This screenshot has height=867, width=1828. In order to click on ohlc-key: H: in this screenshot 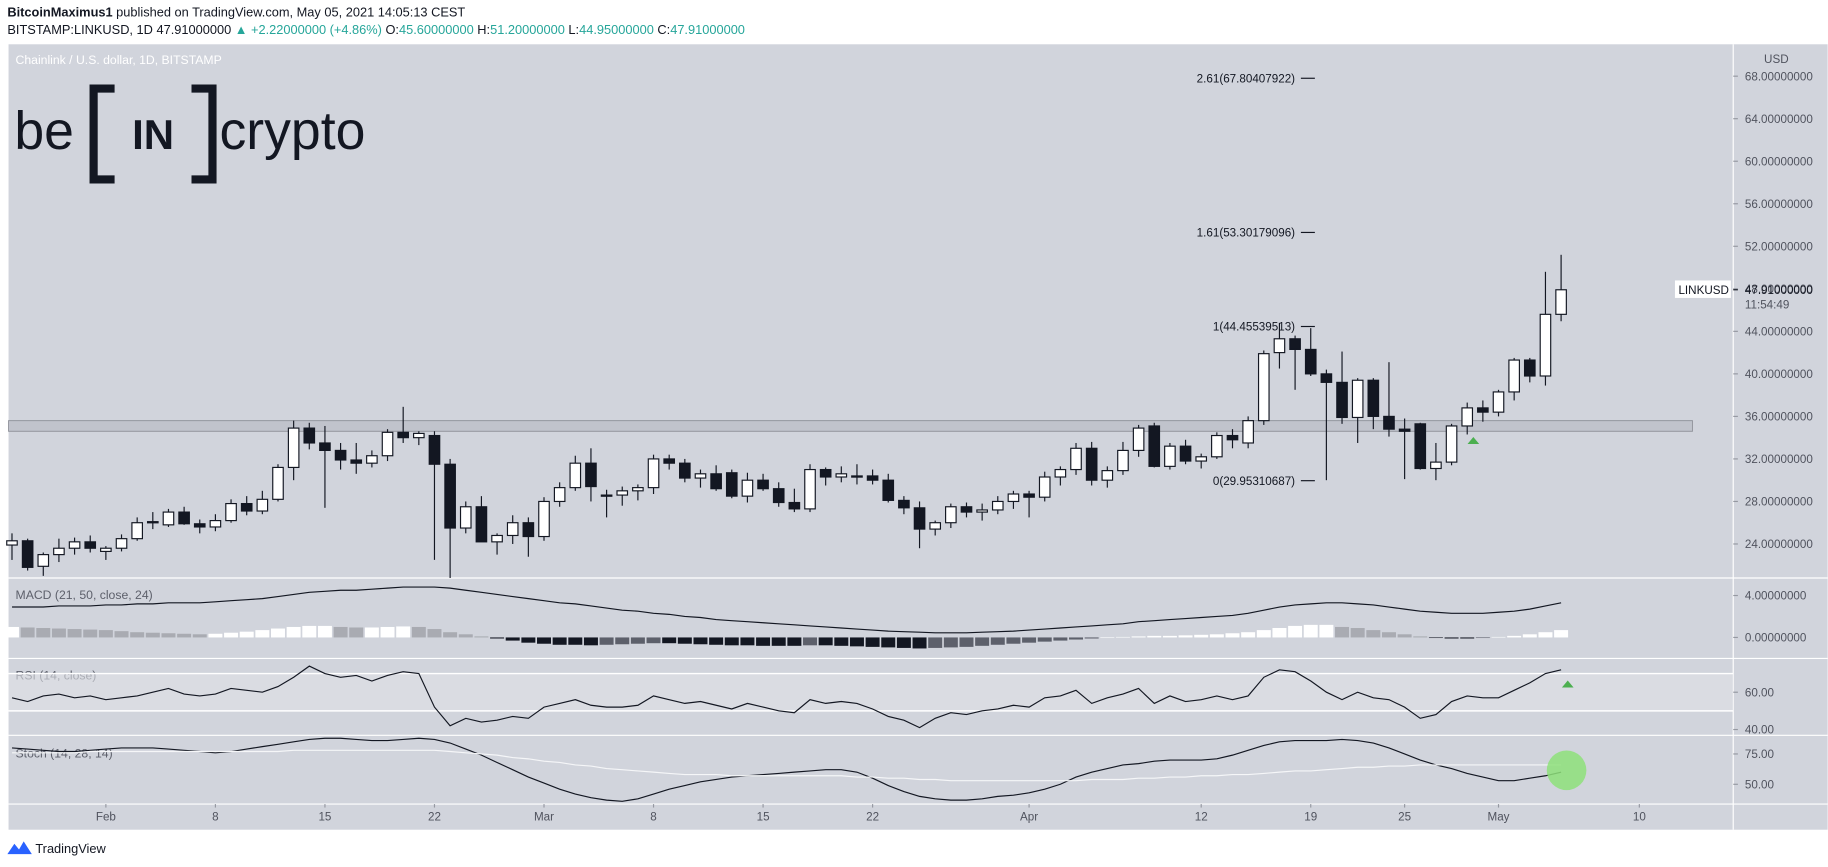, I will do `click(483, 29)`.